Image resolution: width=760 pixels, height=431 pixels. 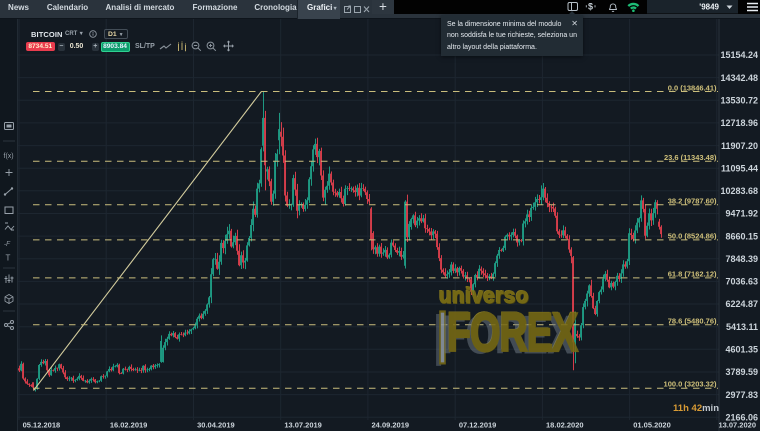 I want to click on svg-text: 100.0 (3203.32), so click(x=690, y=383).